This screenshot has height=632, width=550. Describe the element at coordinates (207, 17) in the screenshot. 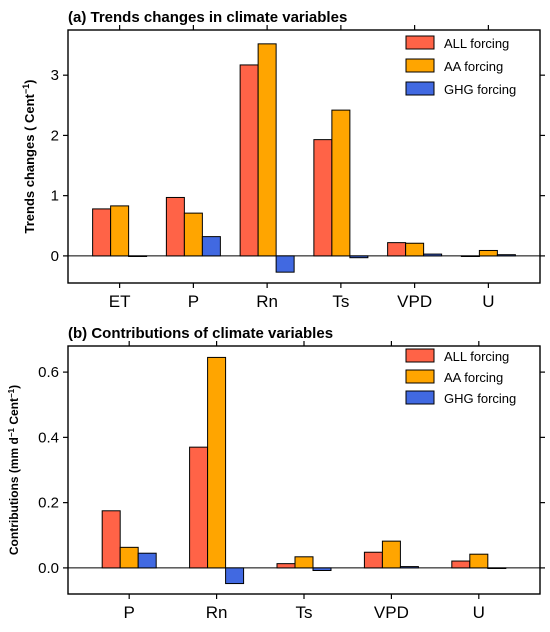

I see `panel-a-title: (a) Trends changes in climate variables` at that location.